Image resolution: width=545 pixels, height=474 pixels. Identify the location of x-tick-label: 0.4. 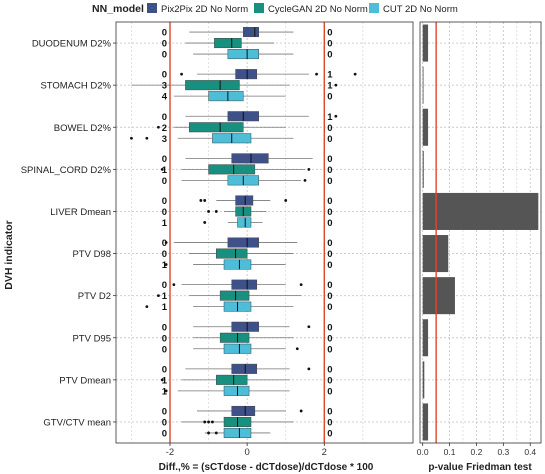
(530, 452).